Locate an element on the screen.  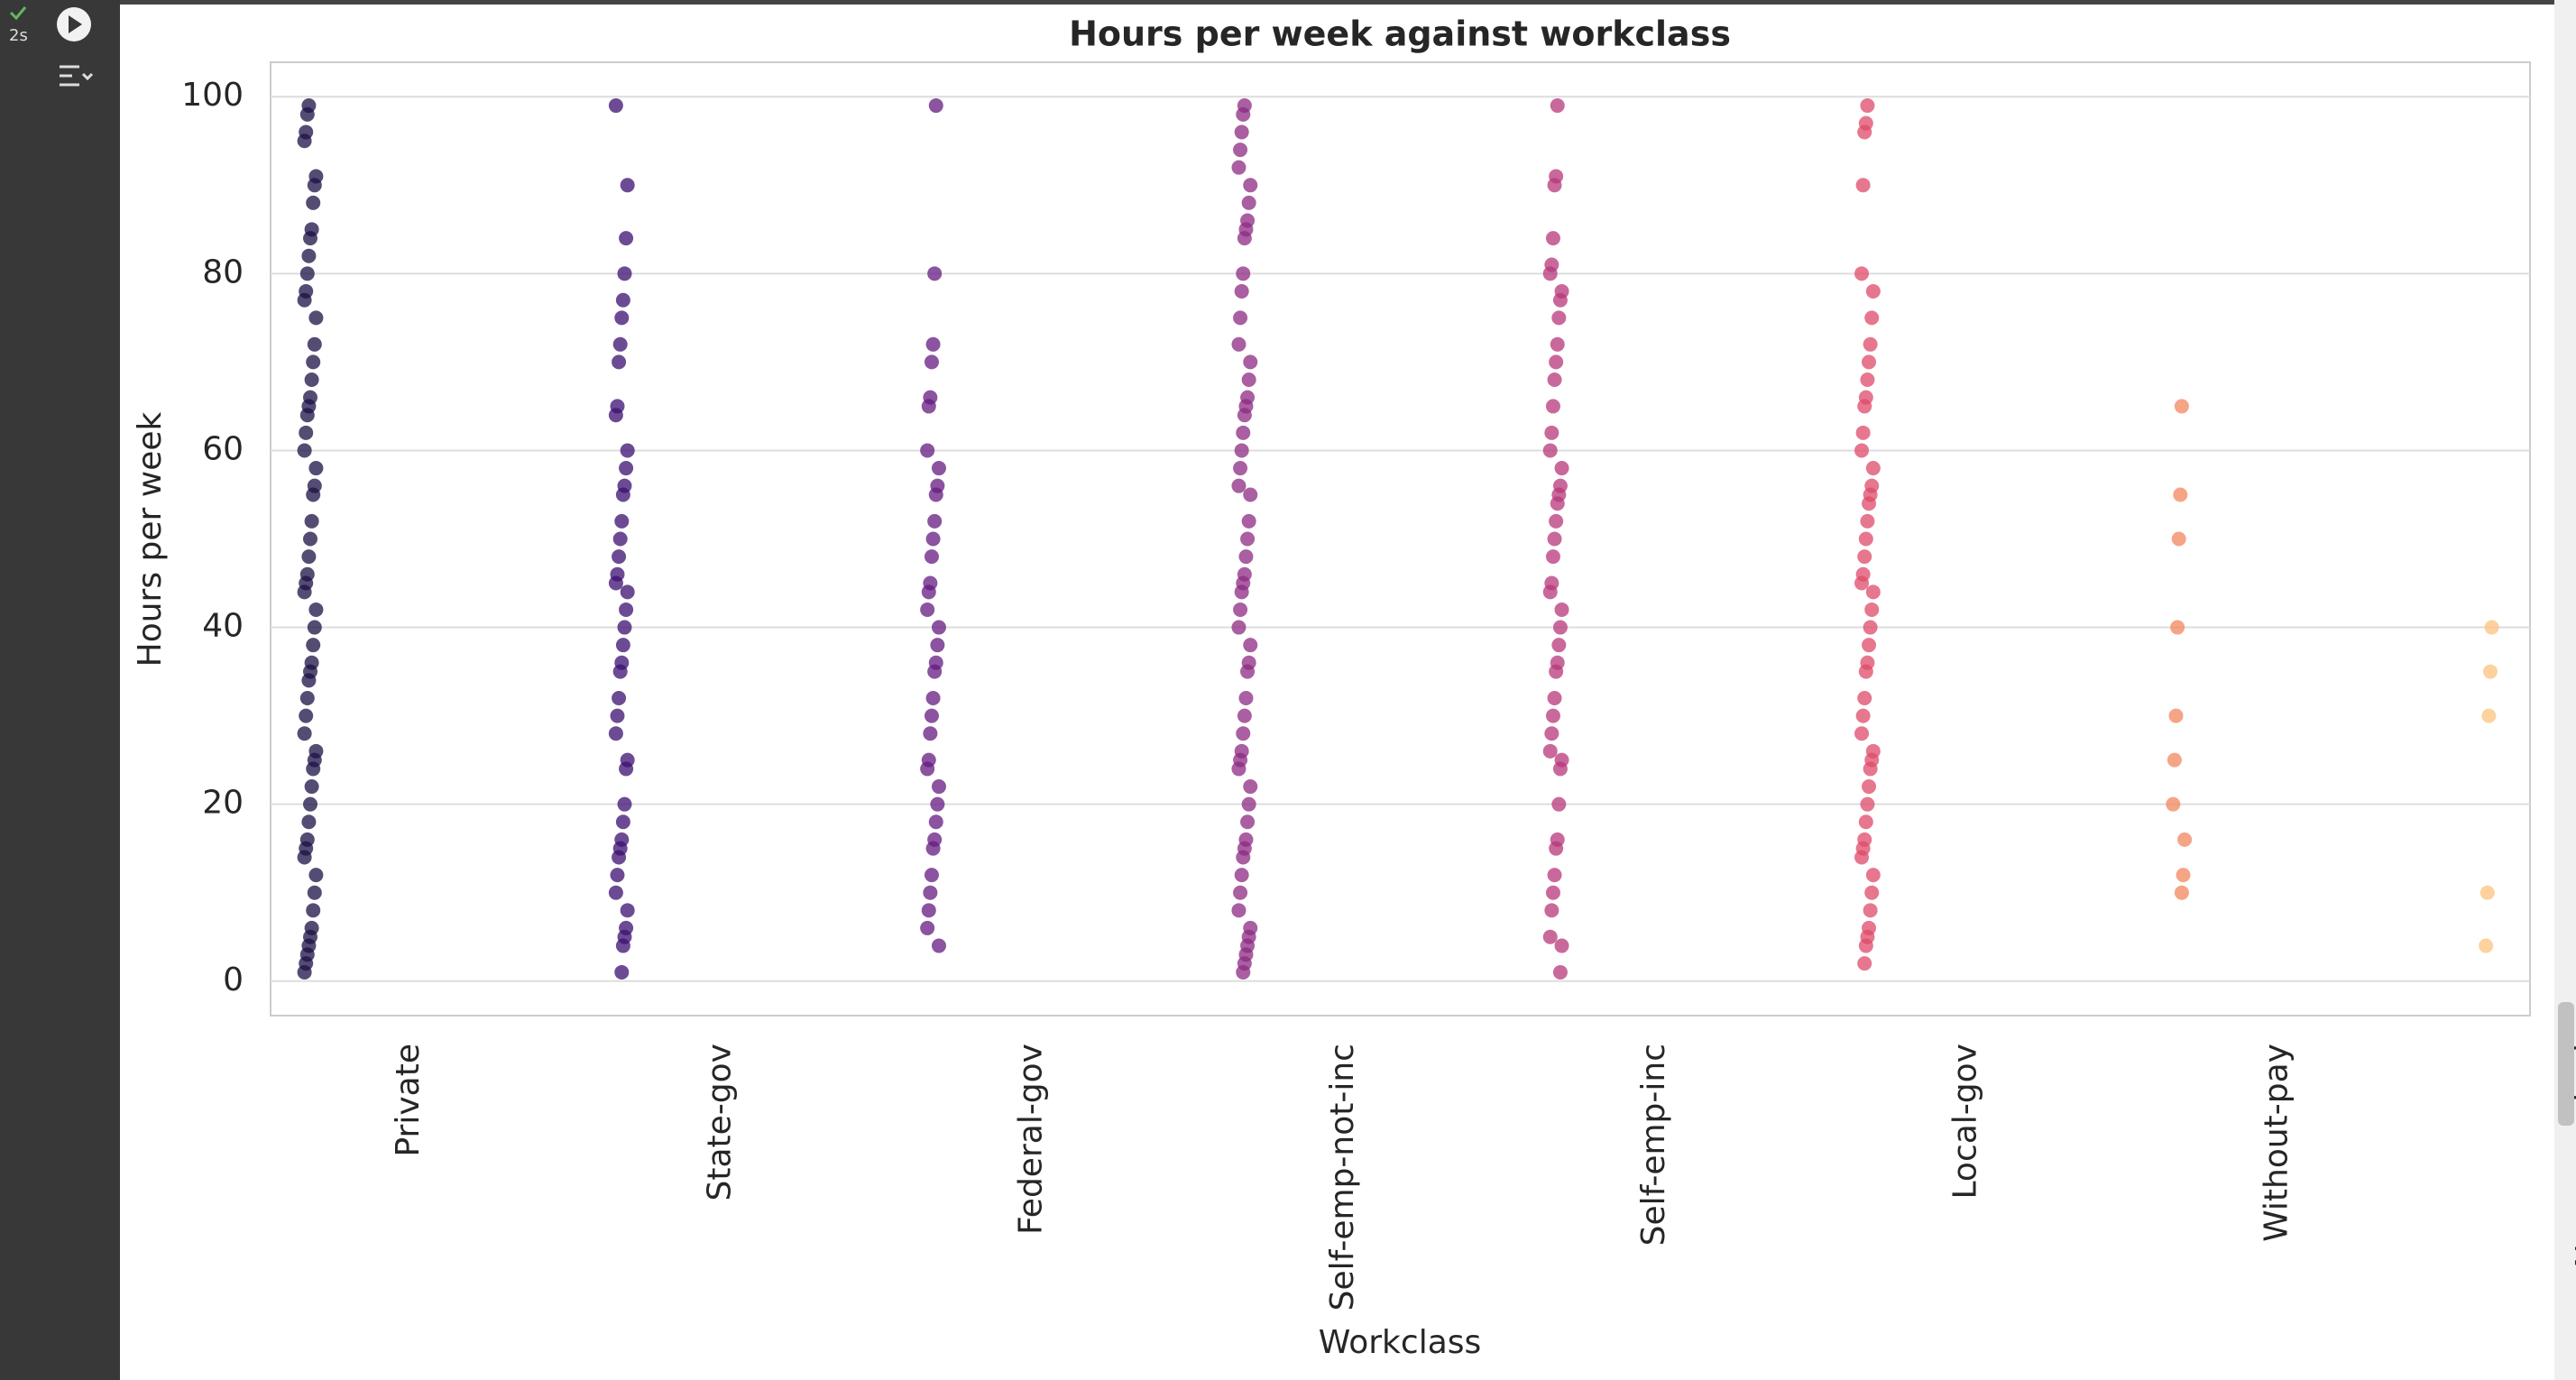
scrollbar is located at coordinates (2565, 690).